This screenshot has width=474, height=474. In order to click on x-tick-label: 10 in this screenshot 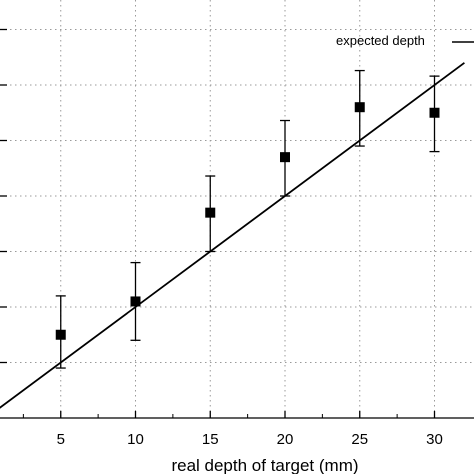, I will do `click(135, 439)`.